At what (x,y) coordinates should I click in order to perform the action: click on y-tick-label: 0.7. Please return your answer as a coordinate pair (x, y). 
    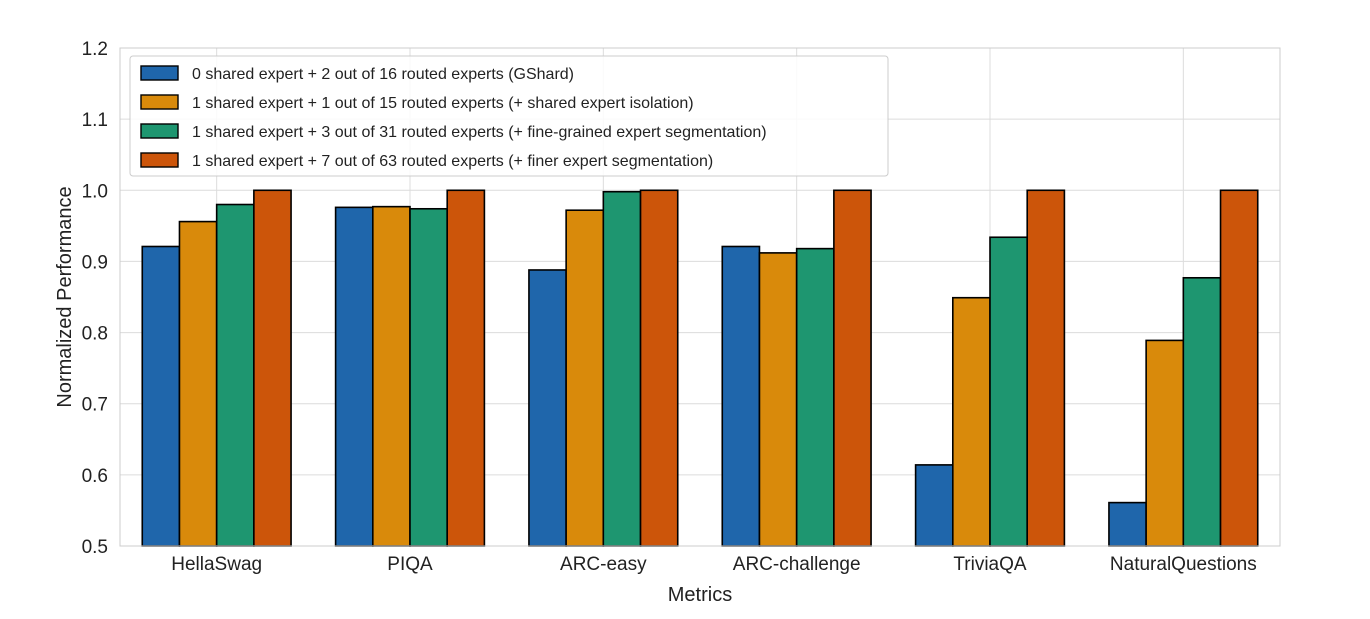
    Looking at the image, I should click on (95, 405).